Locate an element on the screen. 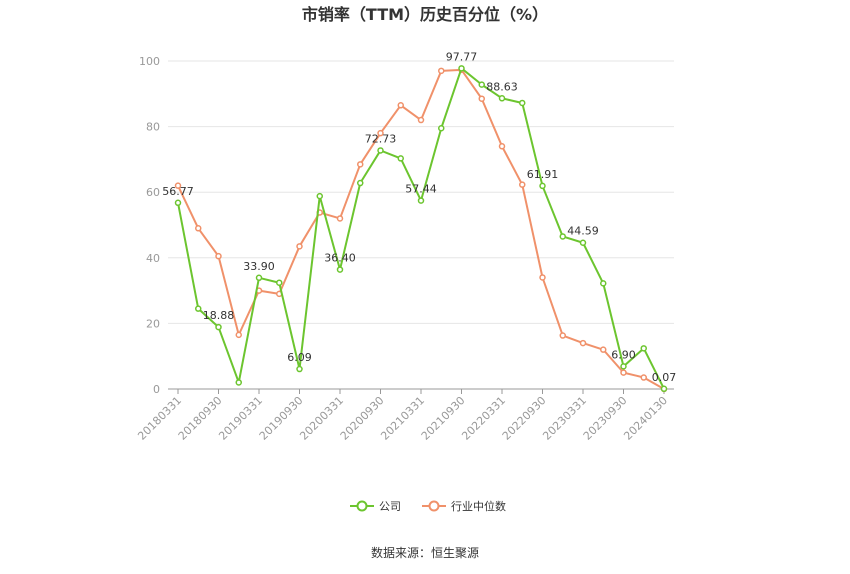 This screenshot has height=574, width=850. data-label: 56.77 is located at coordinates (178, 191).